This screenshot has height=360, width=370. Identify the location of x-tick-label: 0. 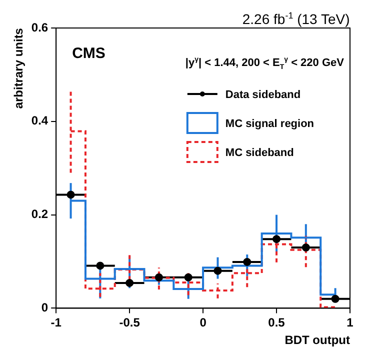
(203, 323).